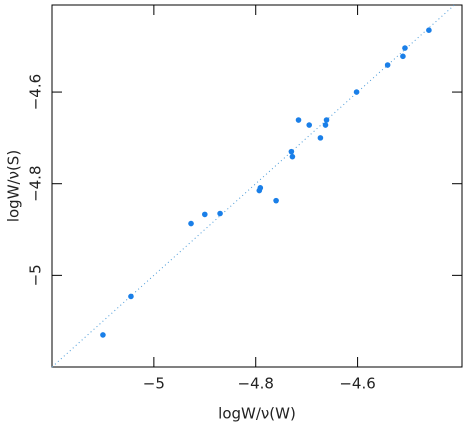 The width and height of the screenshot is (463, 427). What do you see at coordinates (36, 92) in the screenshot?
I see `y-tick-label: −4.6` at bounding box center [36, 92].